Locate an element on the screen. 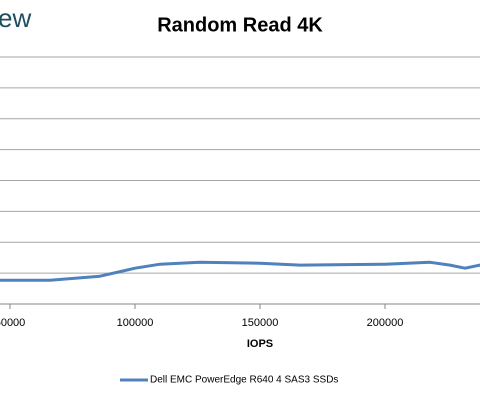 The image size is (480, 401). chart-title: Random Read 4K is located at coordinates (240, 25).